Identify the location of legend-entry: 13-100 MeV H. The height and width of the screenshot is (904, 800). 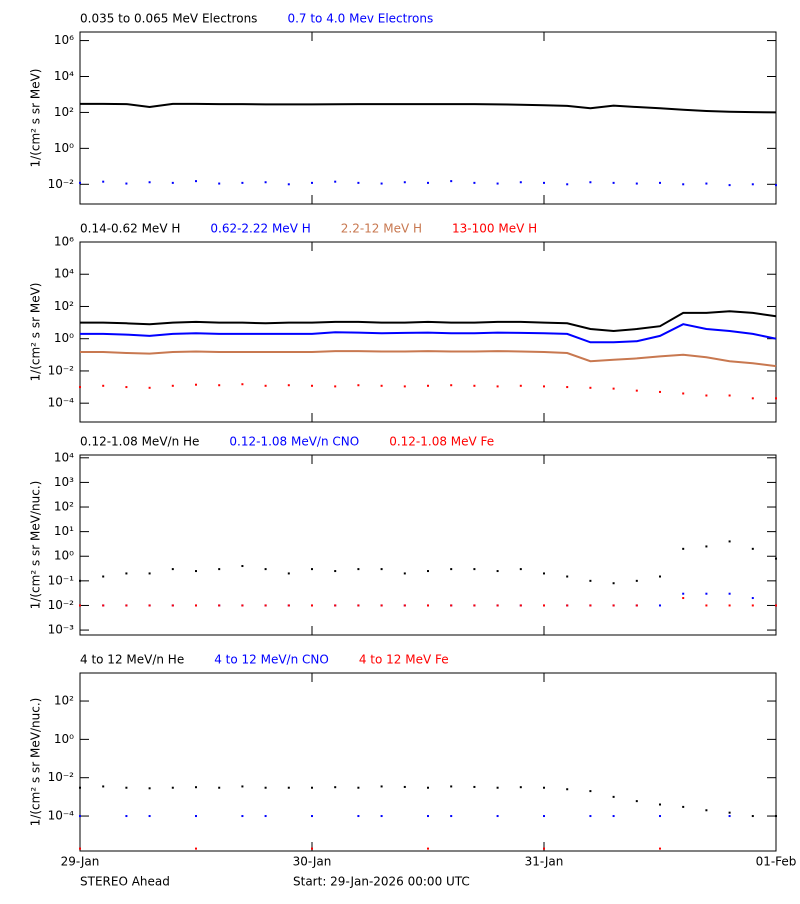
(494, 229).